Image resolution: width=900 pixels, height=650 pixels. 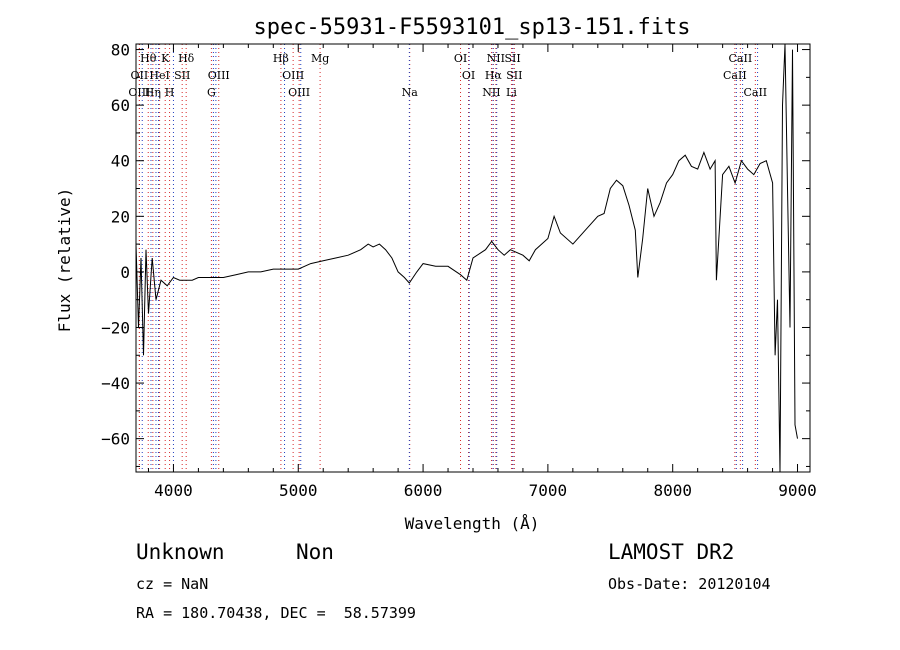 I want to click on line-id-label-24: NII, so click(x=491, y=92).